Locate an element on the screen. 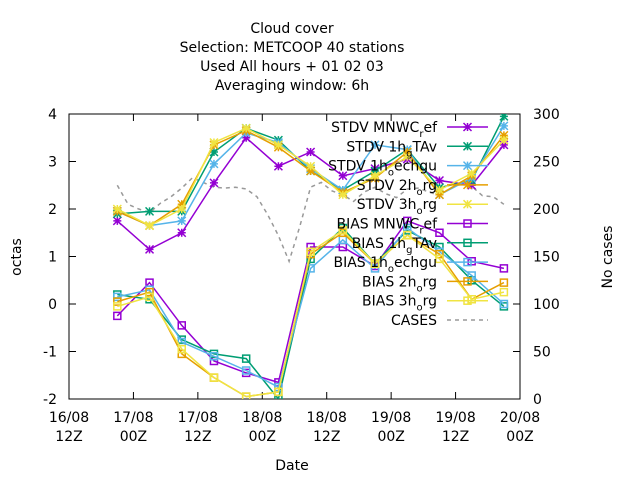  y2-tick-label: 250 is located at coordinates (546, 163).